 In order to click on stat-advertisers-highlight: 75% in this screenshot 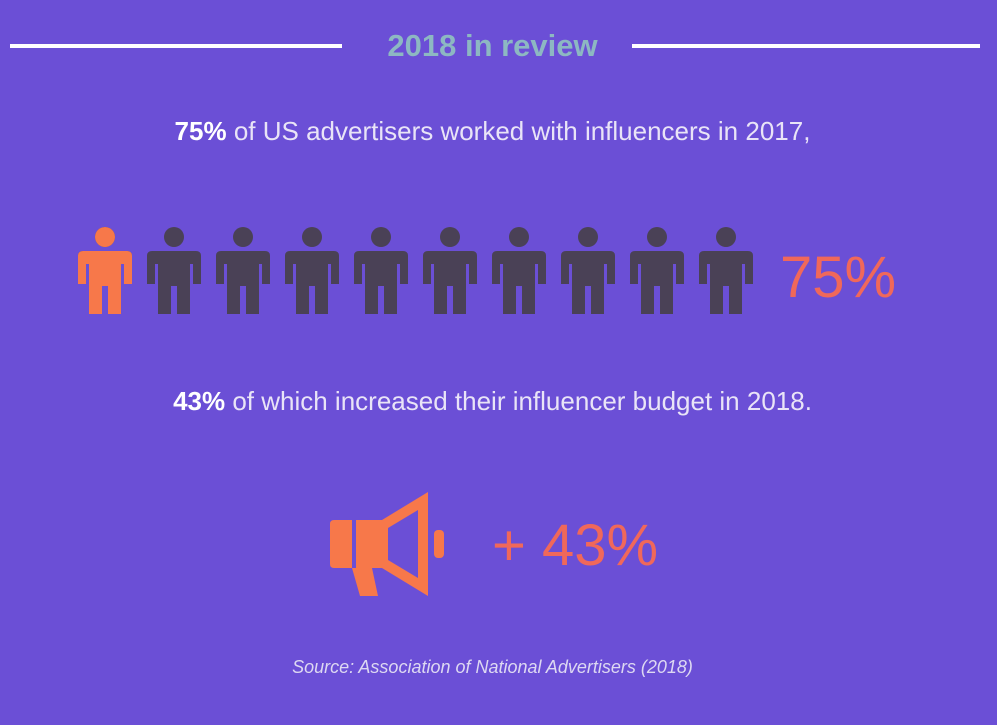, I will do `click(200, 131)`.